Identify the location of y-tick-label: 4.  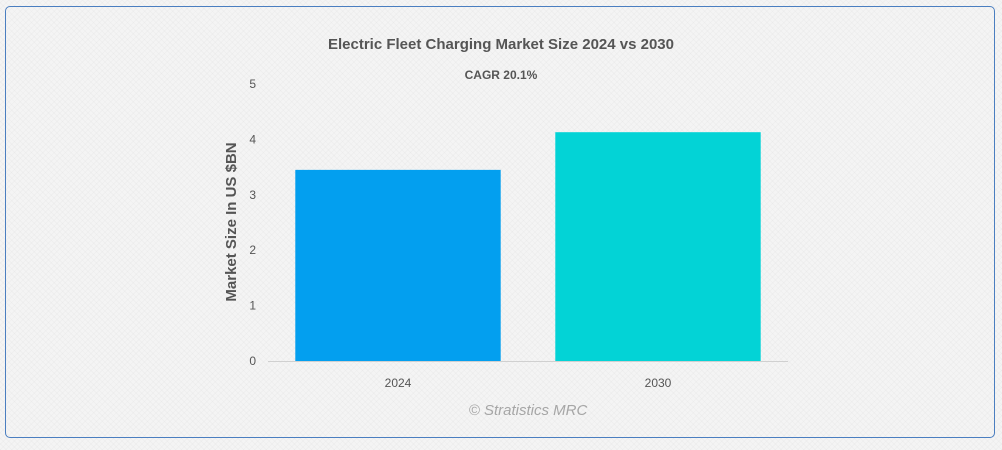
(252, 139).